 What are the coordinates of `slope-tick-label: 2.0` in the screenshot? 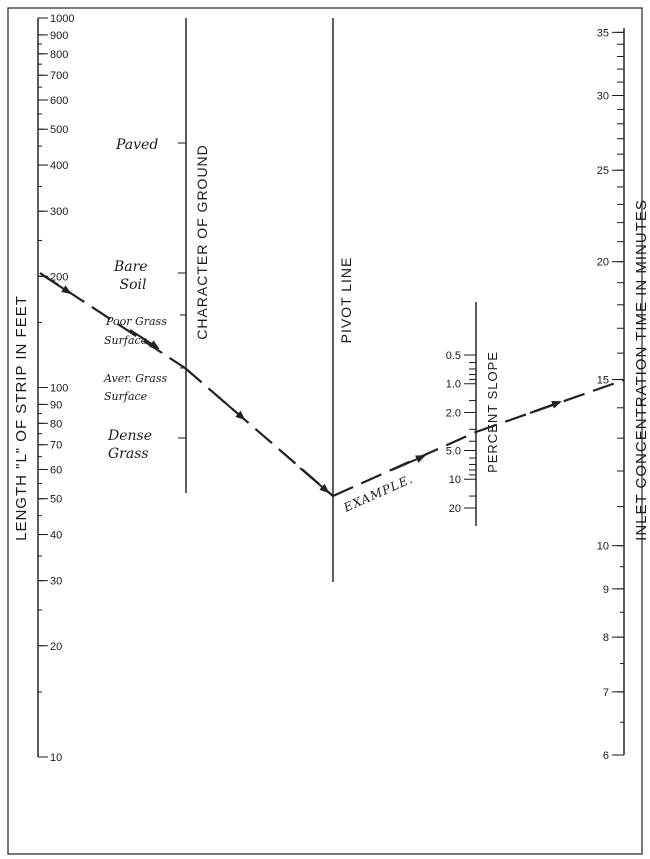 It's located at (453, 413).